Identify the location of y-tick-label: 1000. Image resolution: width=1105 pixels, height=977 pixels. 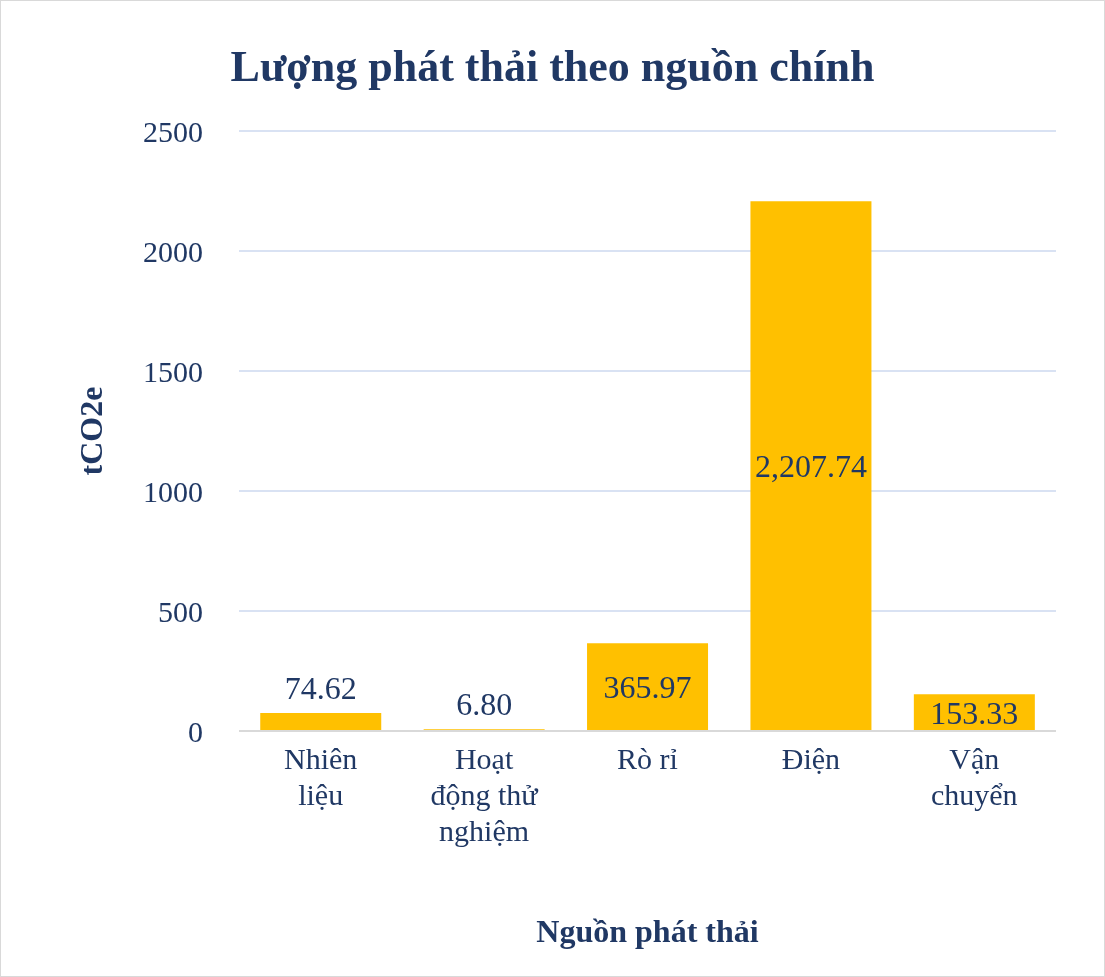
(173, 491).